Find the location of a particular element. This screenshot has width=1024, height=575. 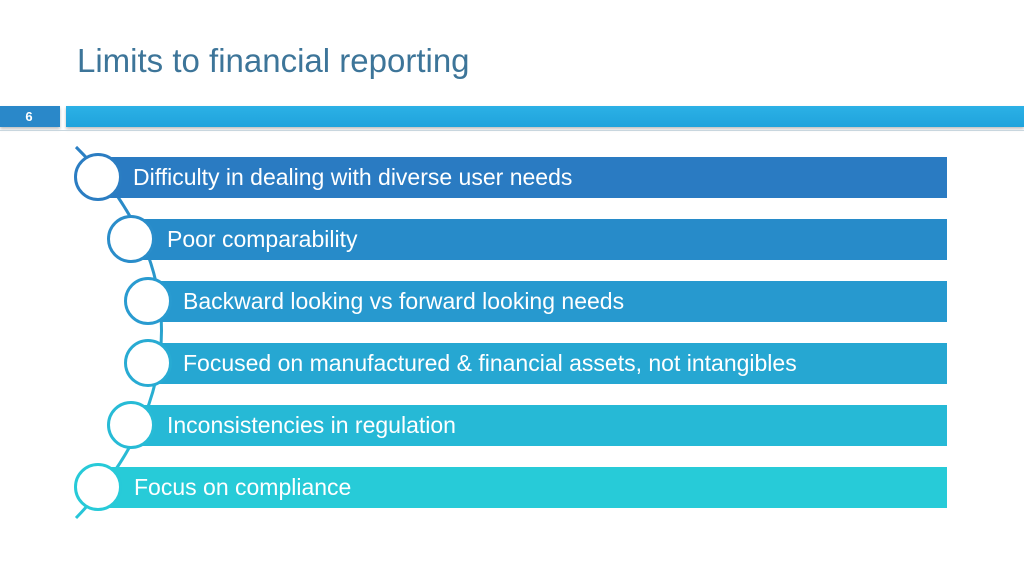

slide-number: 6 is located at coordinates (29, 116).